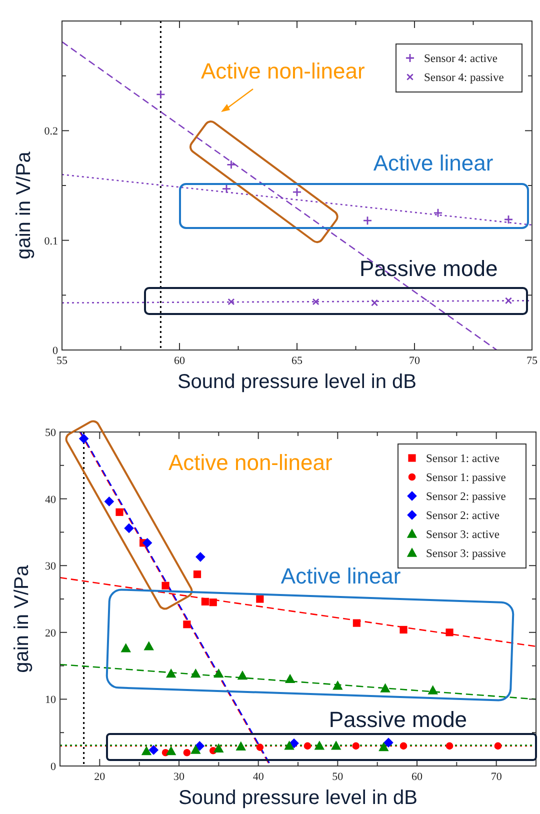 The height and width of the screenshot is (814, 540). I want to click on x-tick-label: 40, so click(258, 777).